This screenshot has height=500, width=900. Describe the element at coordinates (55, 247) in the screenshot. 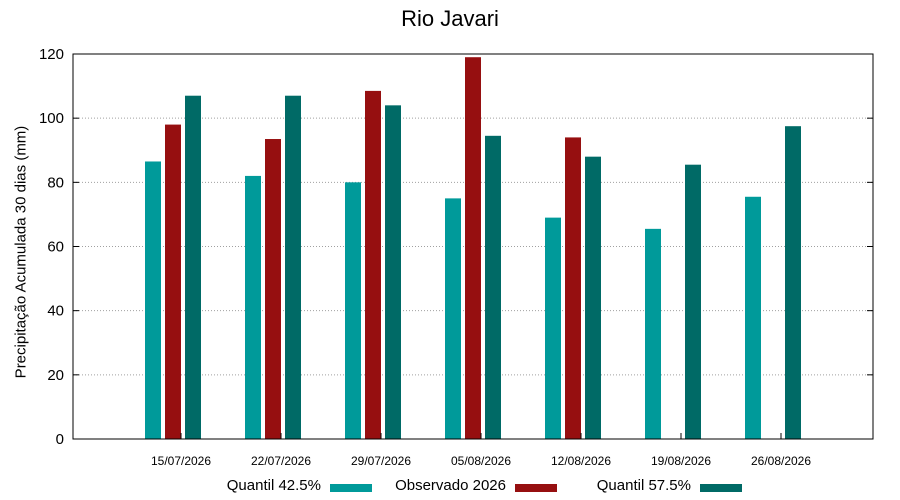

I see `y-tick-label: 60` at that location.